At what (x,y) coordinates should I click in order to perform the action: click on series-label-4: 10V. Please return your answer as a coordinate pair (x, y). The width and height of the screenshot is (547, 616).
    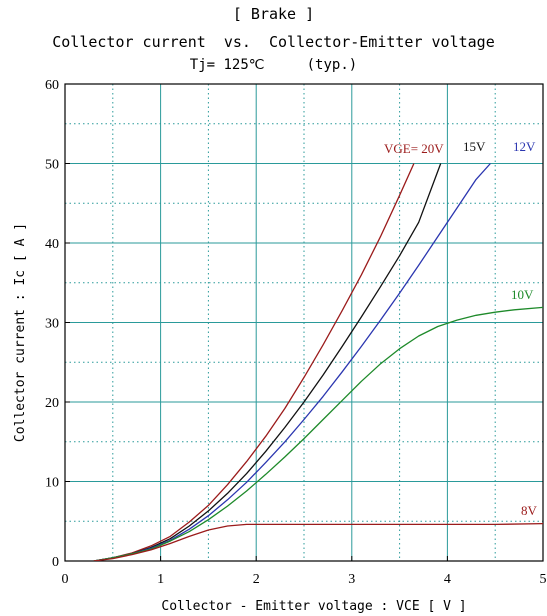
    Looking at the image, I should click on (522, 294).